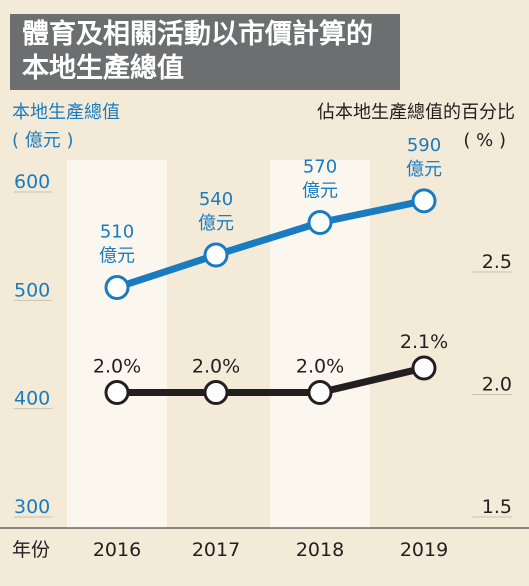  Describe the element at coordinates (117, 550) in the screenshot. I see `x-tick-label: 2016` at that location.